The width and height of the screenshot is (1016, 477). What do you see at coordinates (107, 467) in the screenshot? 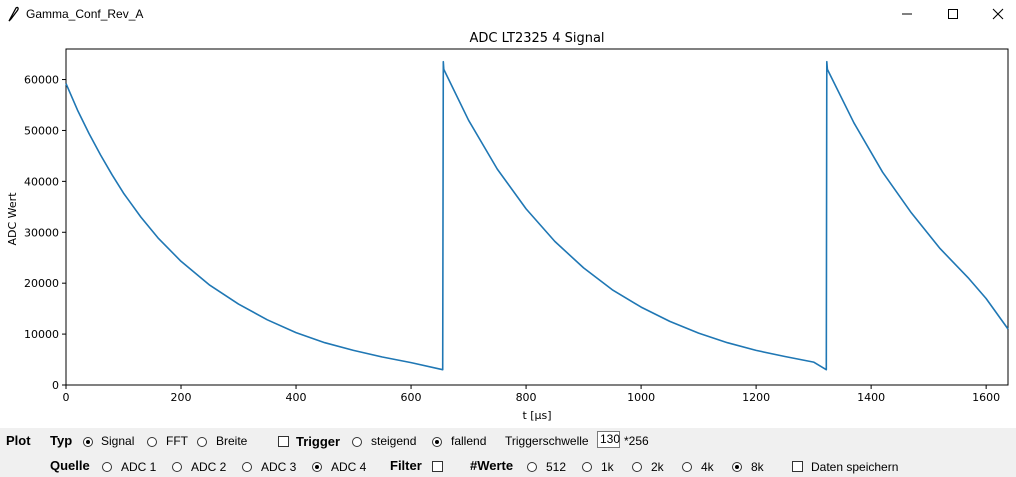
I see `radio-quelle-adc1` at bounding box center [107, 467].